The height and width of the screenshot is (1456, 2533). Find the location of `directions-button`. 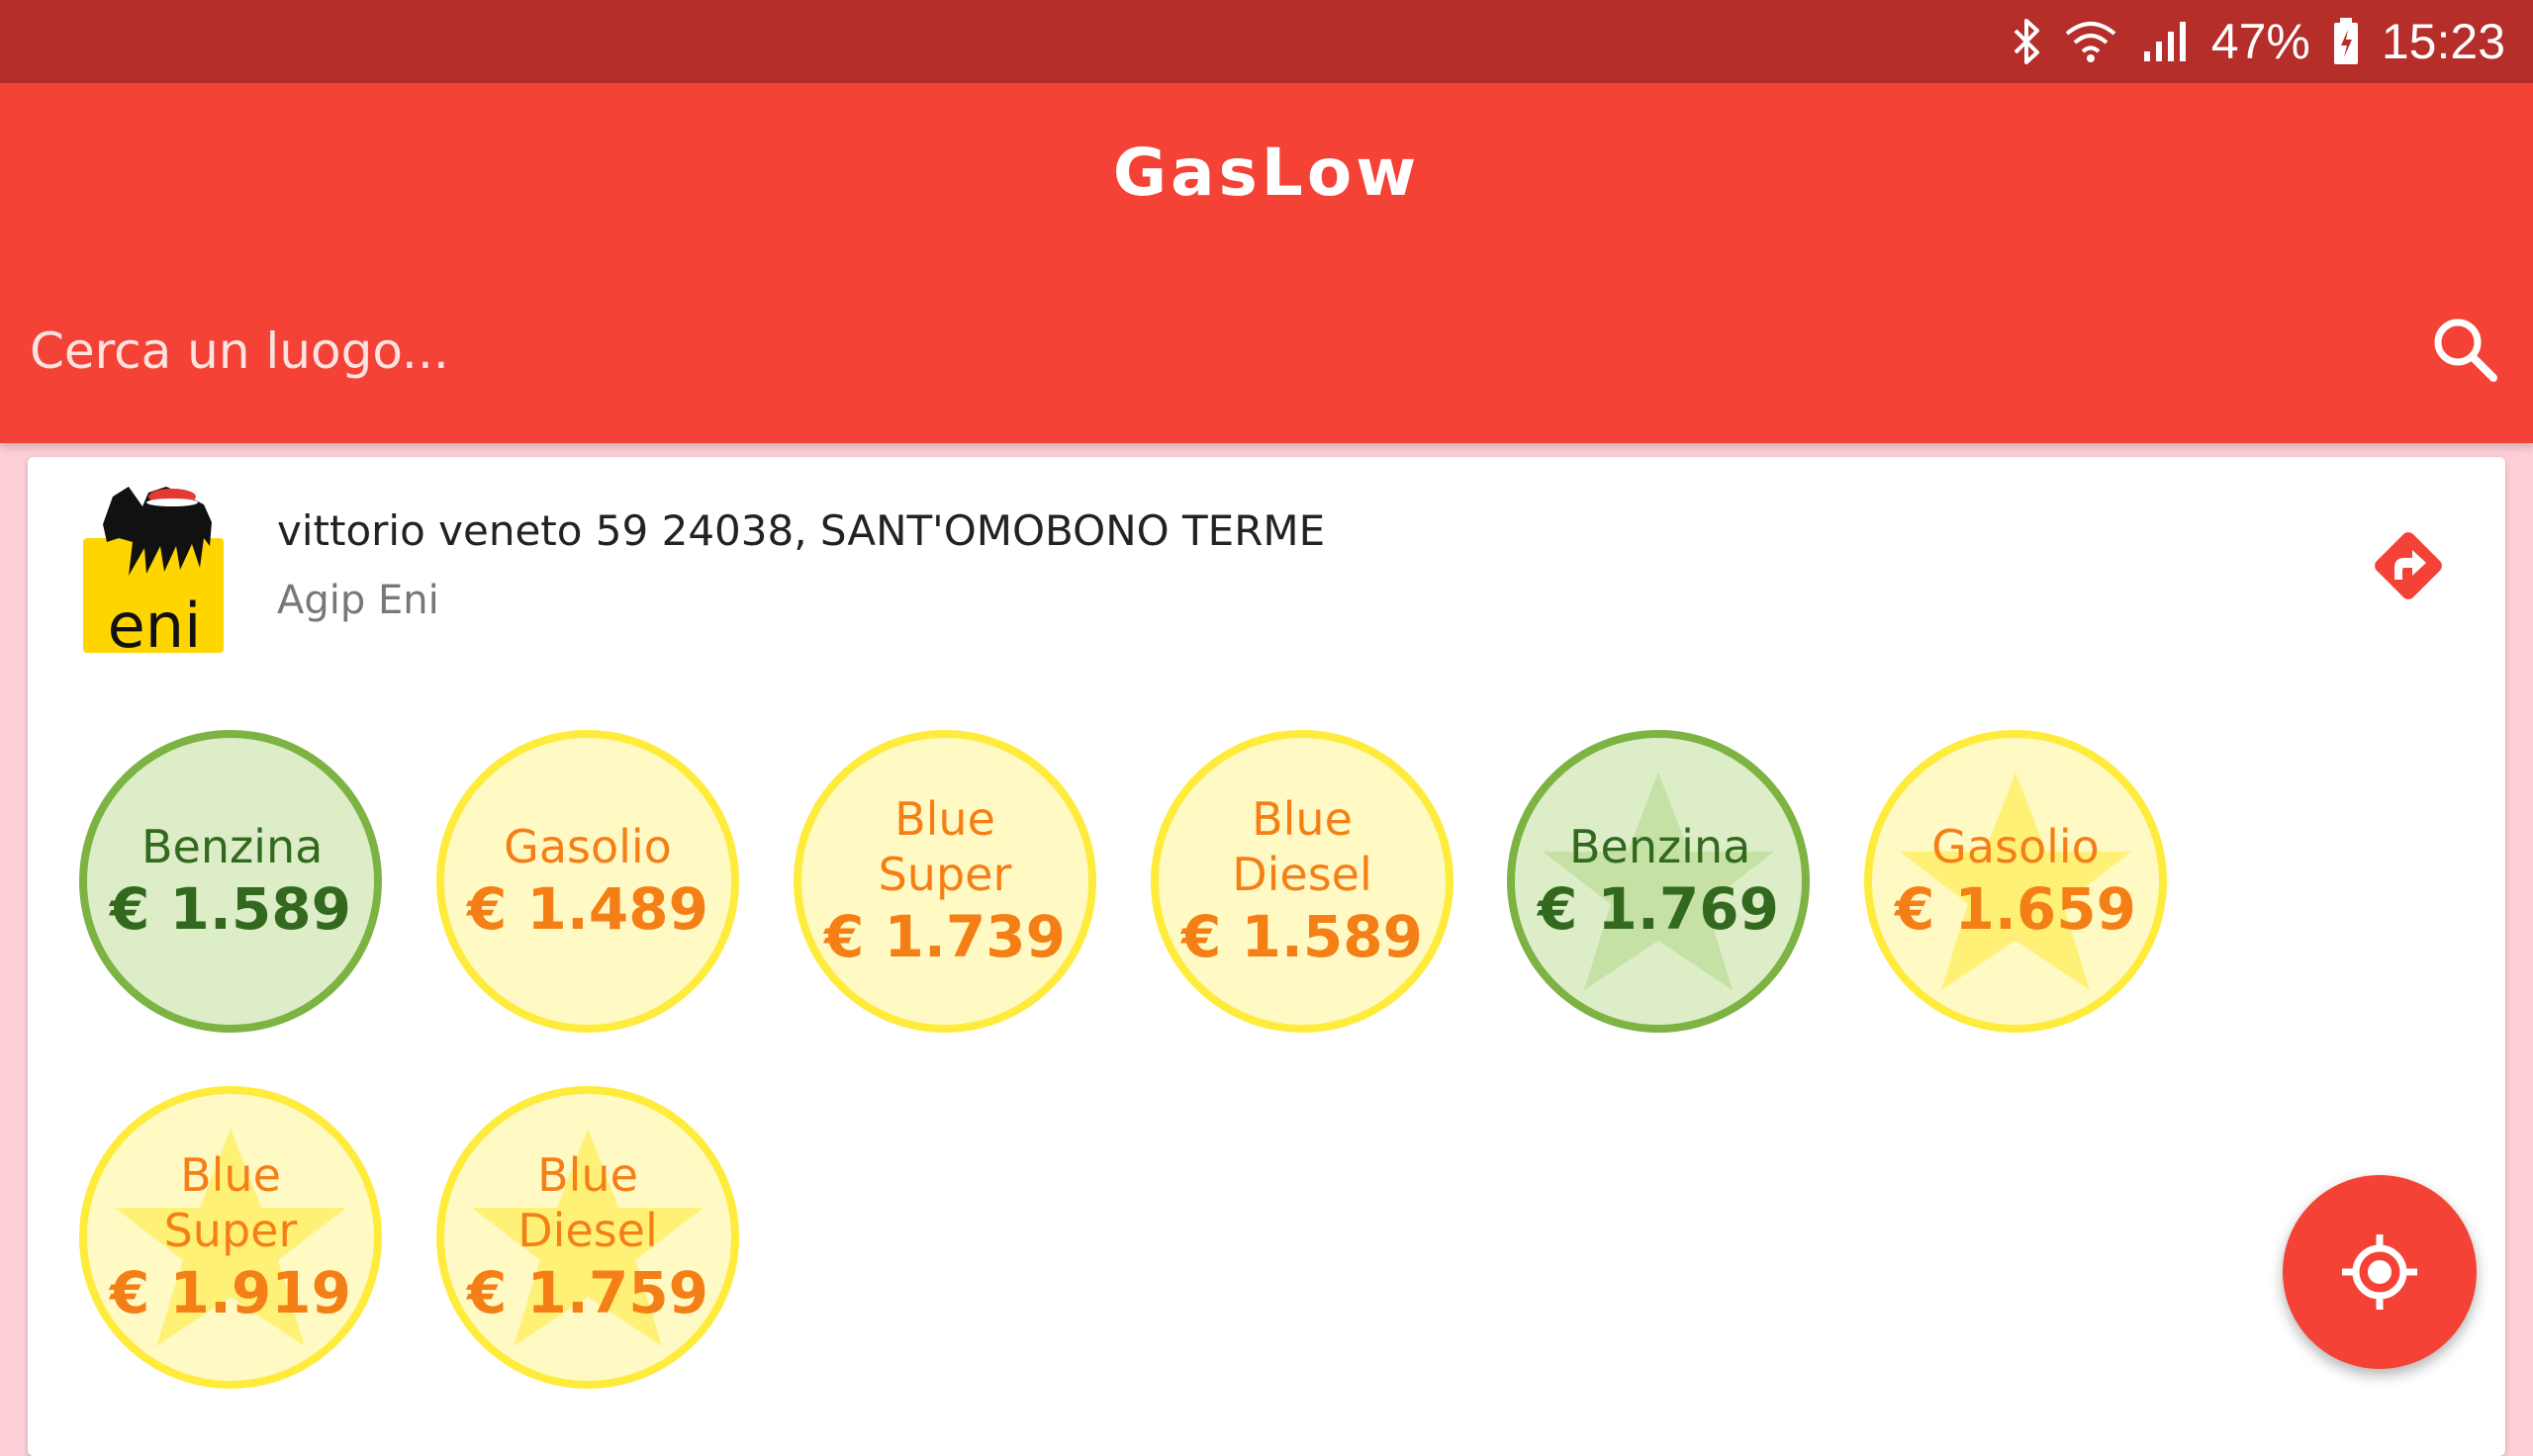

directions-button is located at coordinates (2408, 565).